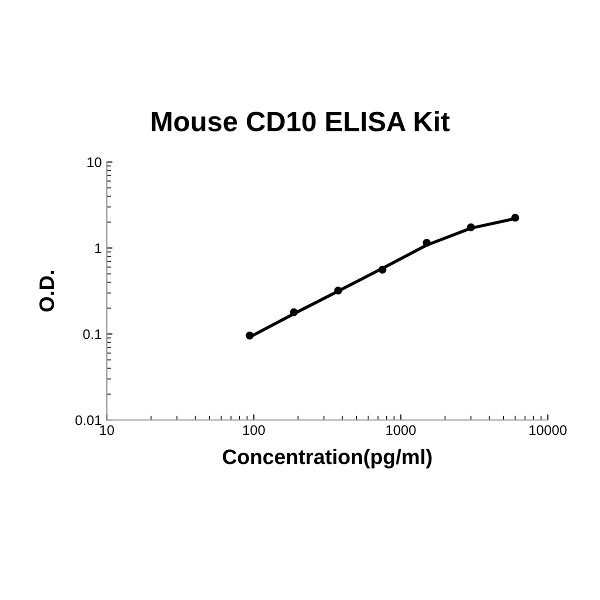 The image size is (600, 600). I want to click on x-tick-label: 10, so click(107, 430).